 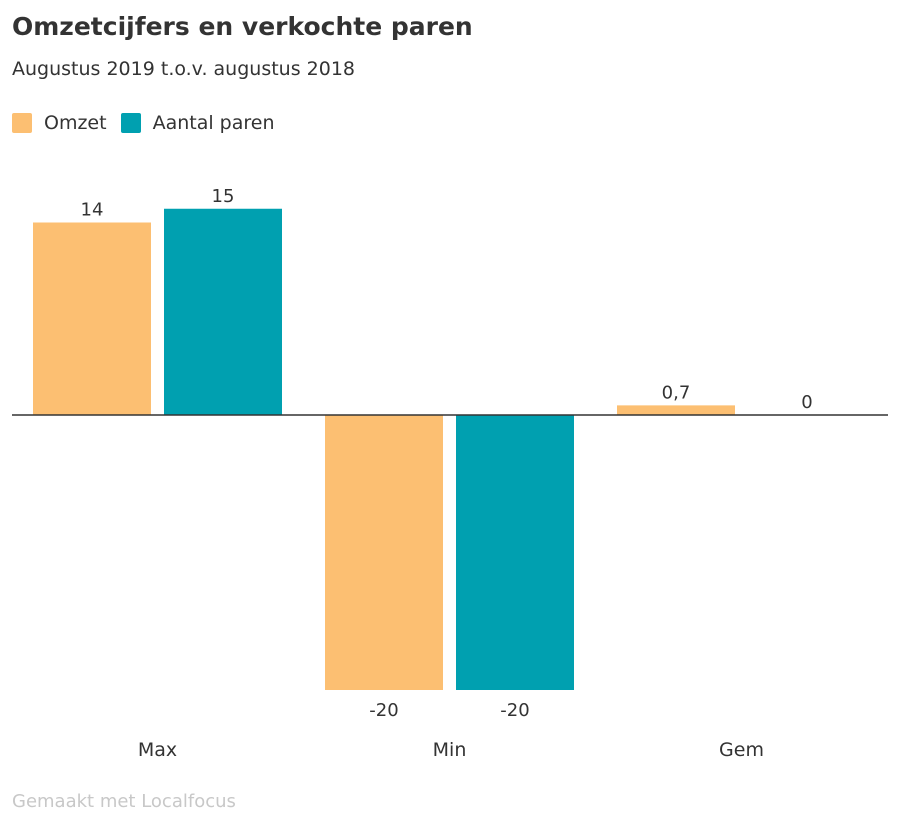 I want to click on data-label-omzet-max: 14, so click(x=92, y=210).